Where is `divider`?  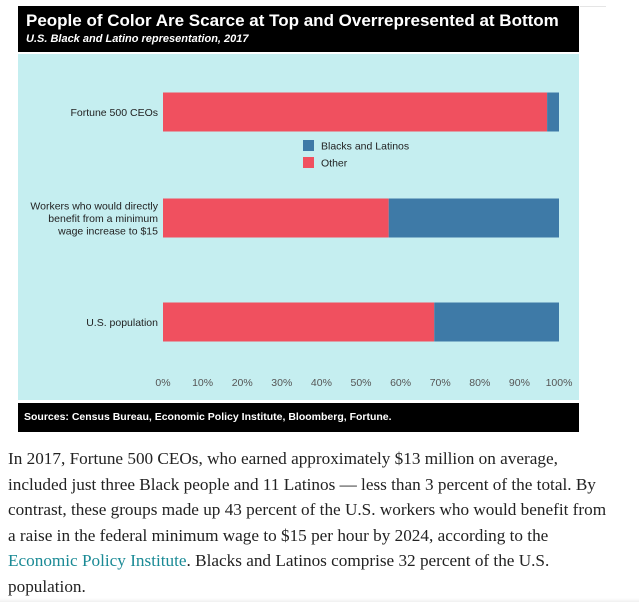 divider is located at coordinates (593, 6).